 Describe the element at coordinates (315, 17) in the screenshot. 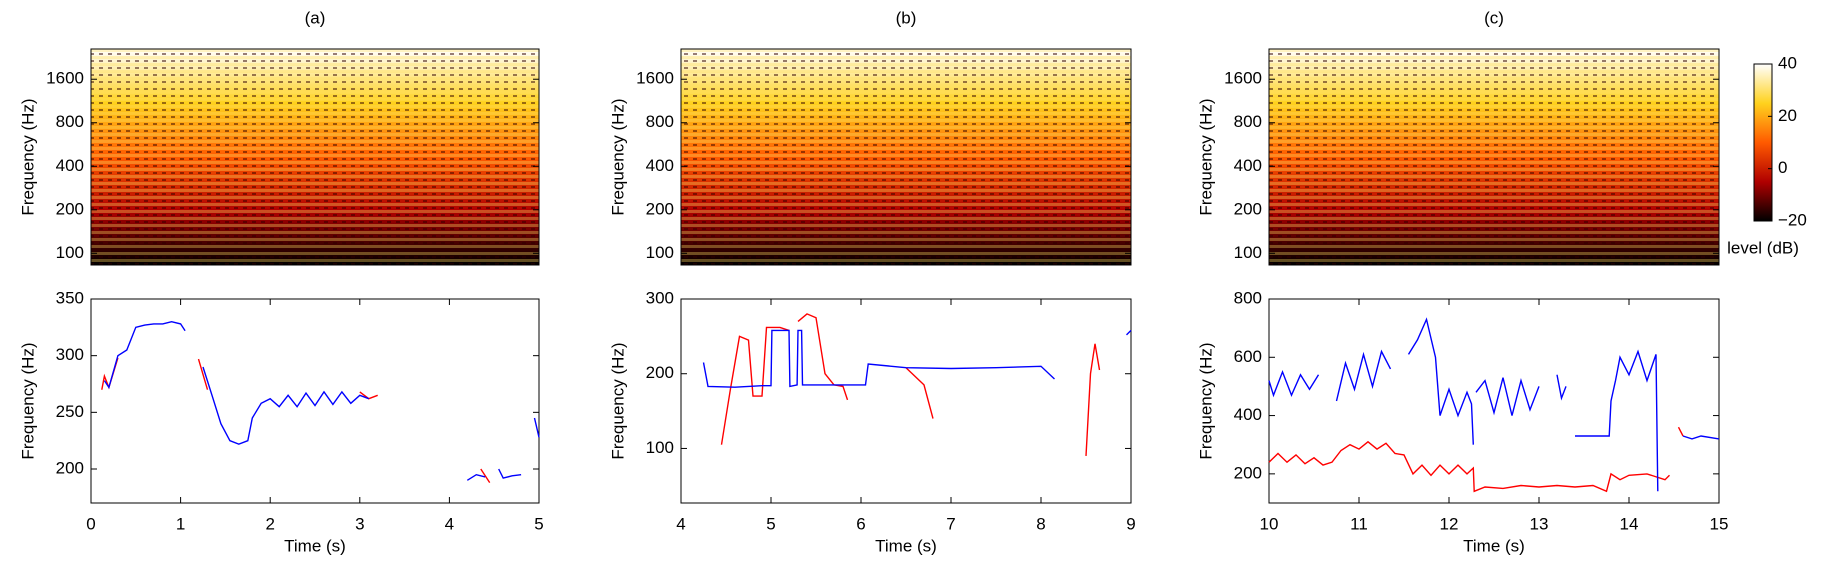

I see `panel-title: (a)` at that location.